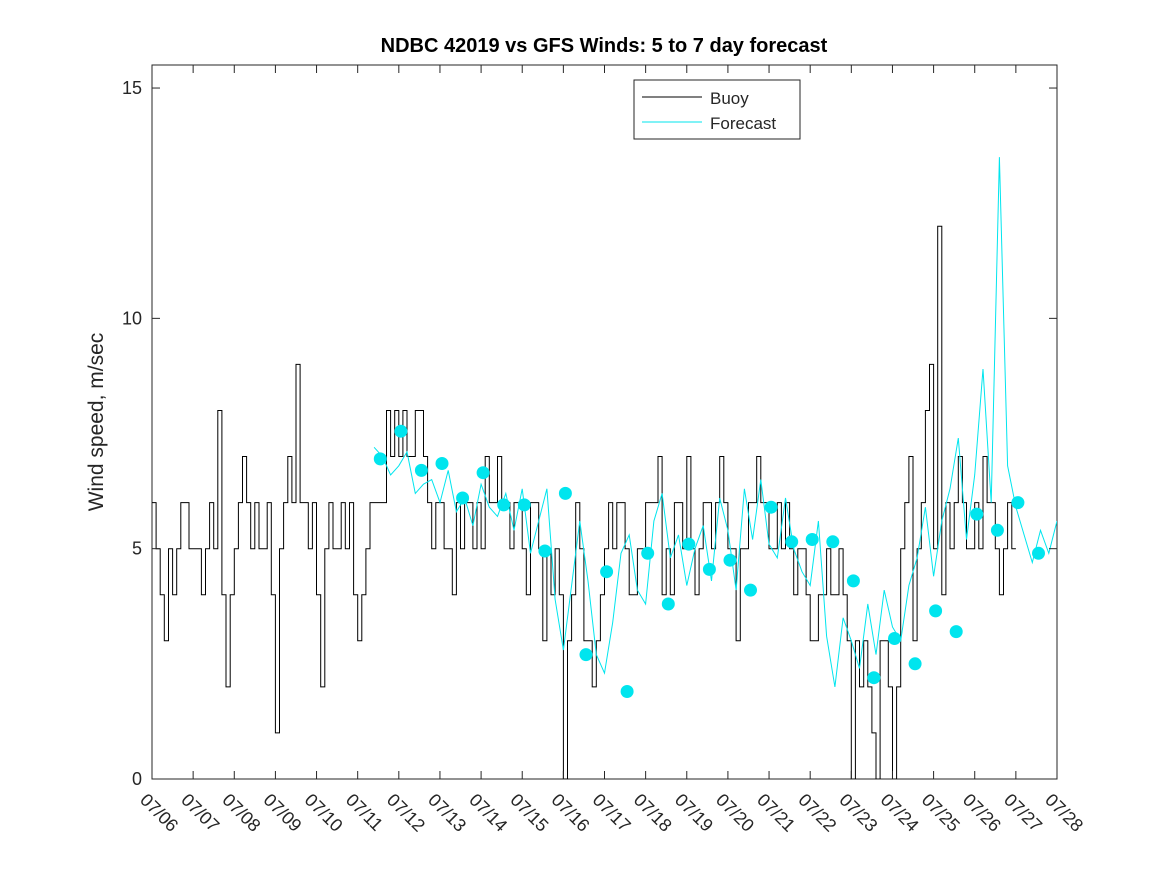 The width and height of the screenshot is (1167, 875). I want to click on x-tick-label: 07/20, so click(735, 813).